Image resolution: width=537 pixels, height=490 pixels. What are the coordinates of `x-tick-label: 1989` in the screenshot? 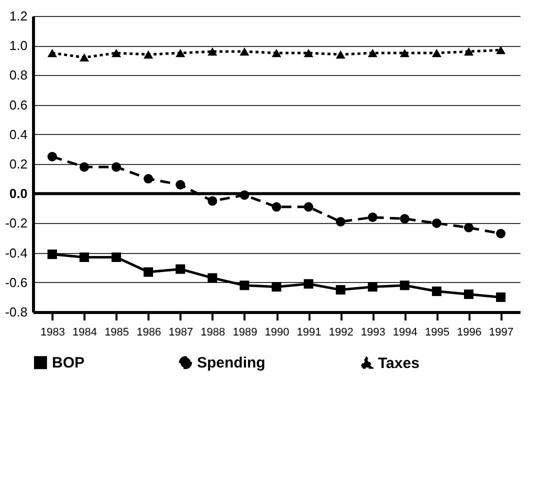 It's located at (245, 332).